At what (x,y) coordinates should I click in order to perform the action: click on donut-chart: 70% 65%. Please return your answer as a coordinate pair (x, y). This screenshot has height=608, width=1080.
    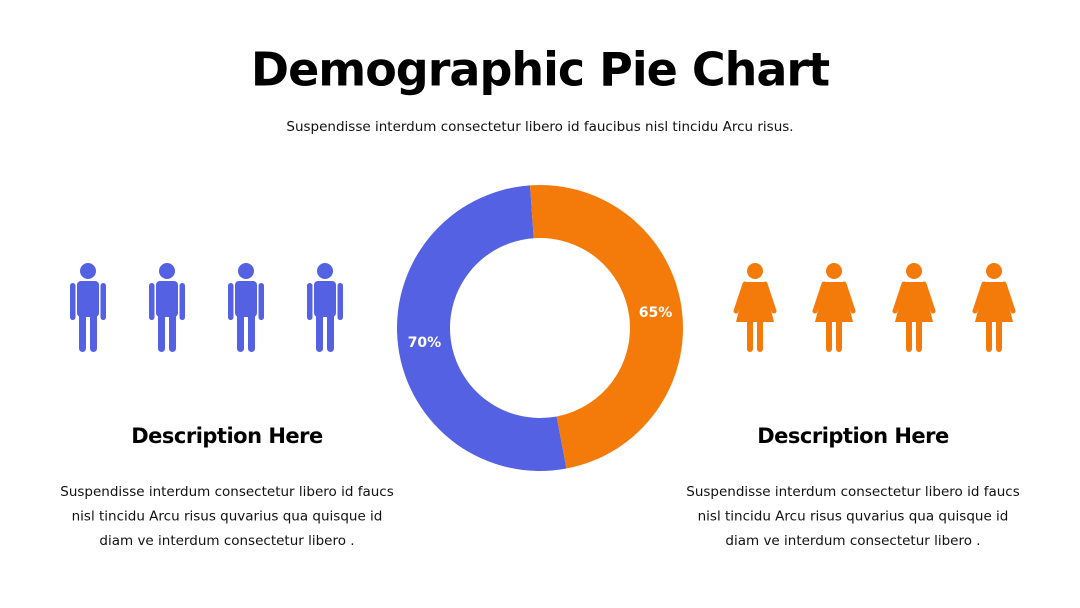
    Looking at the image, I should click on (539, 328).